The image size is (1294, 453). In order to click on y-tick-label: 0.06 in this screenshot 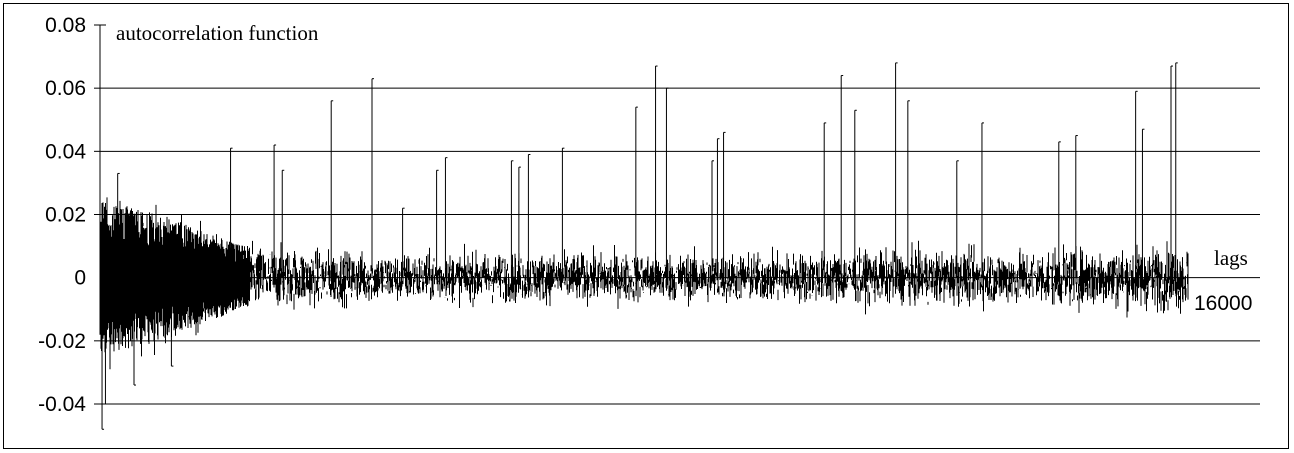, I will do `click(65, 88)`.